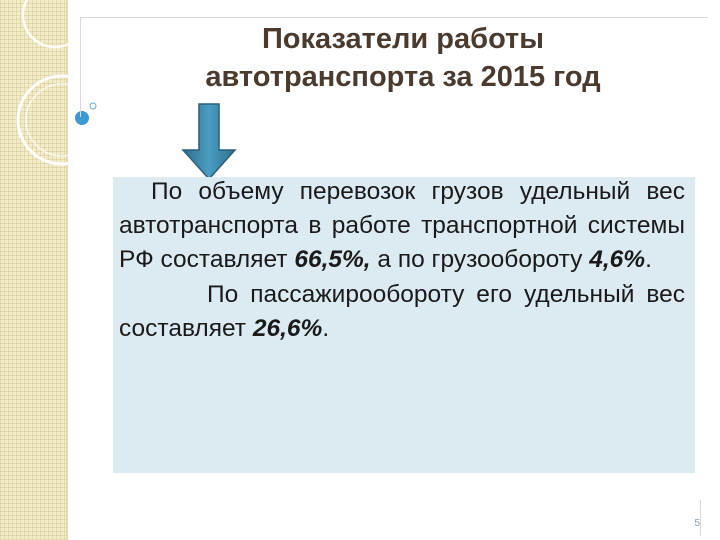  What do you see at coordinates (332, 260) in the screenshot?
I see `freight-volume-share: 66,5%,` at bounding box center [332, 260].